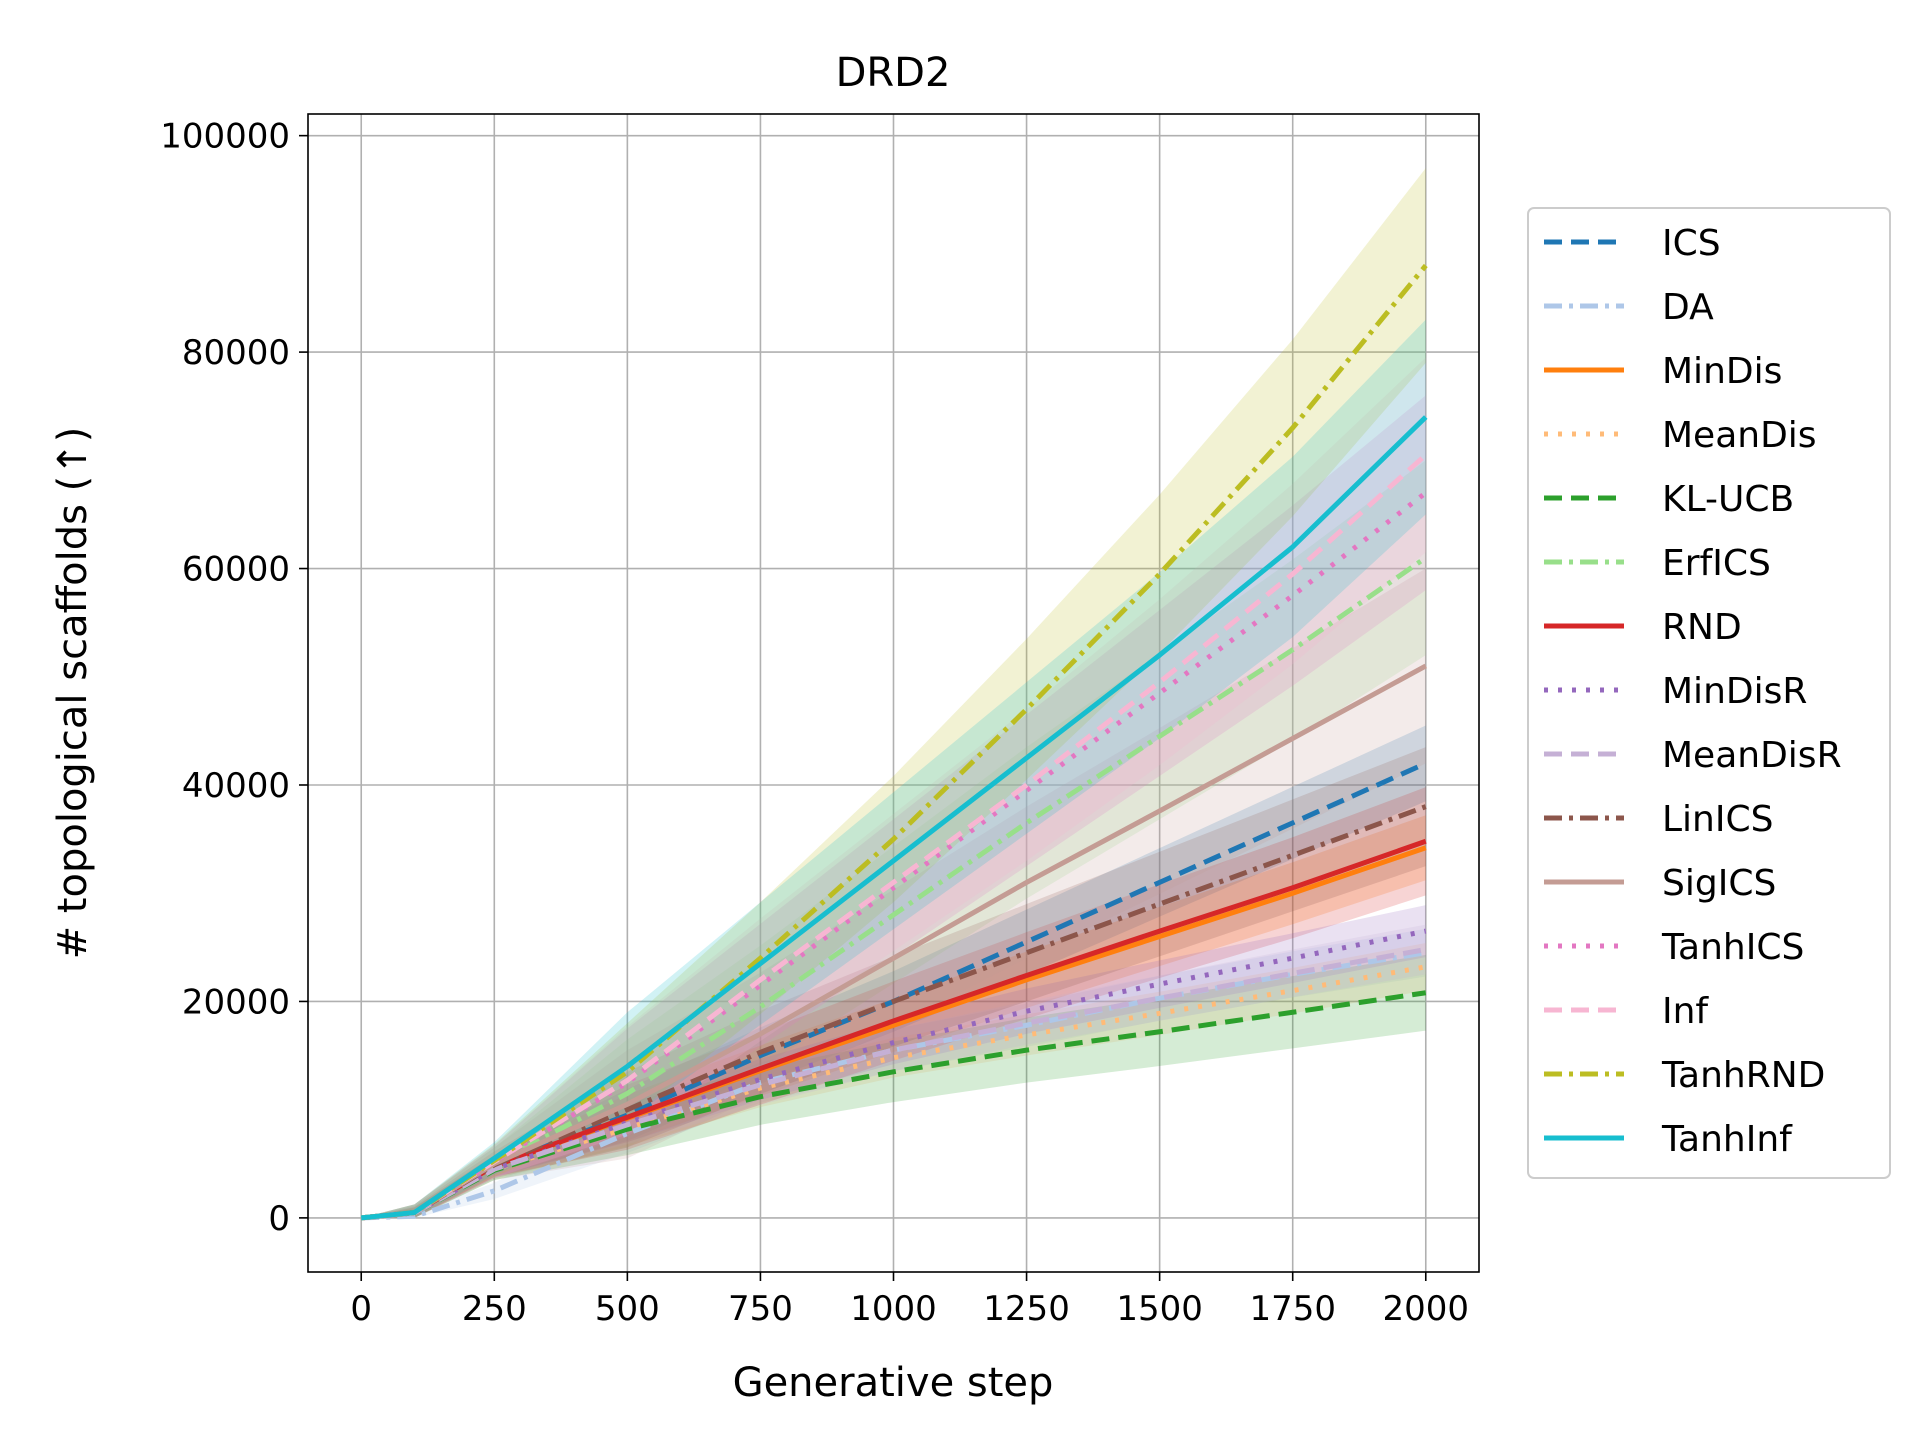  Describe the element at coordinates (236, 786) in the screenshot. I see `y-tick-label: 40000` at that location.